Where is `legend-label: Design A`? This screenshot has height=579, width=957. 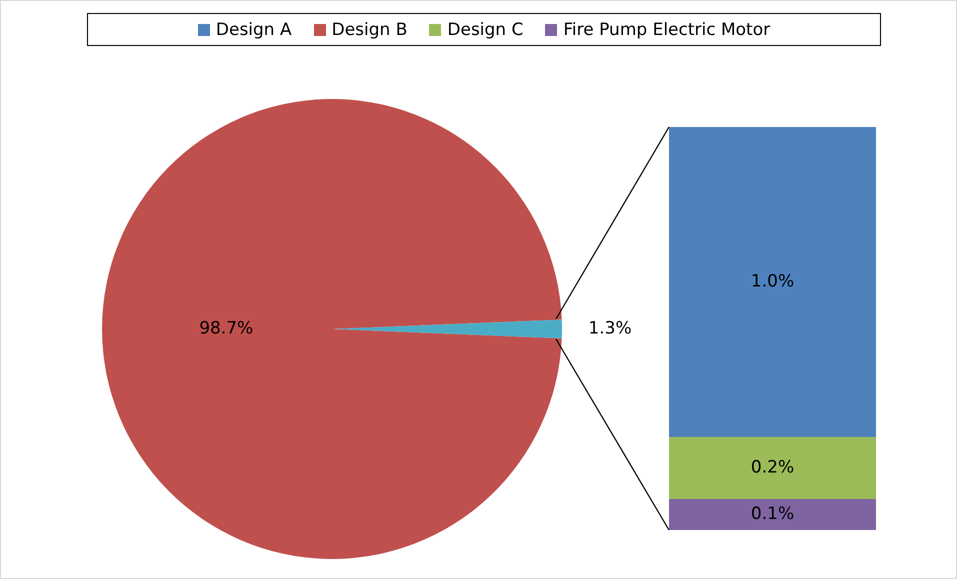 legend-label: Design A is located at coordinates (254, 30).